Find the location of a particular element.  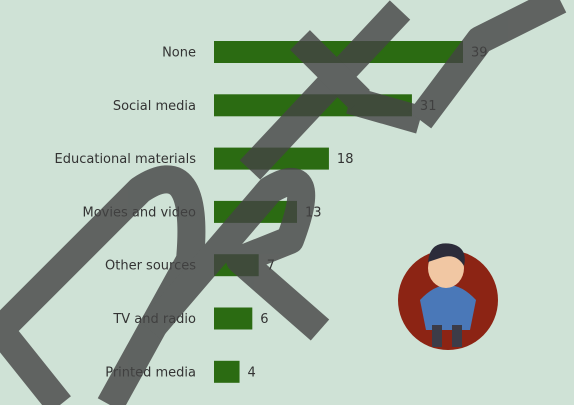

avatar-body is located at coordinates (448, 307).